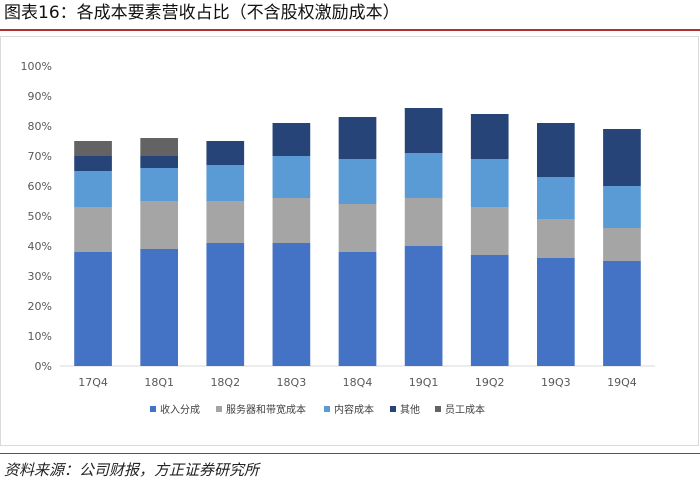 This screenshot has width=700, height=486. Describe the element at coordinates (358, 382) in the screenshot. I see `x-tick-label: 18Q4` at that location.